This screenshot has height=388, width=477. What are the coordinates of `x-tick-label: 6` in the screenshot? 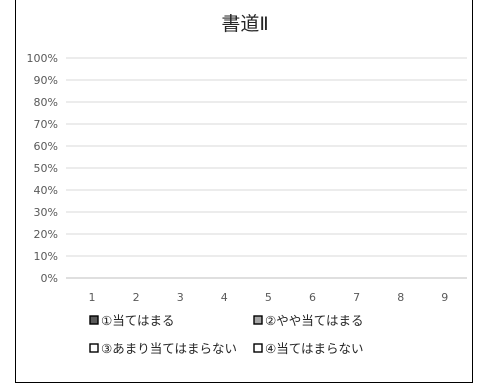 It's located at (312, 297).